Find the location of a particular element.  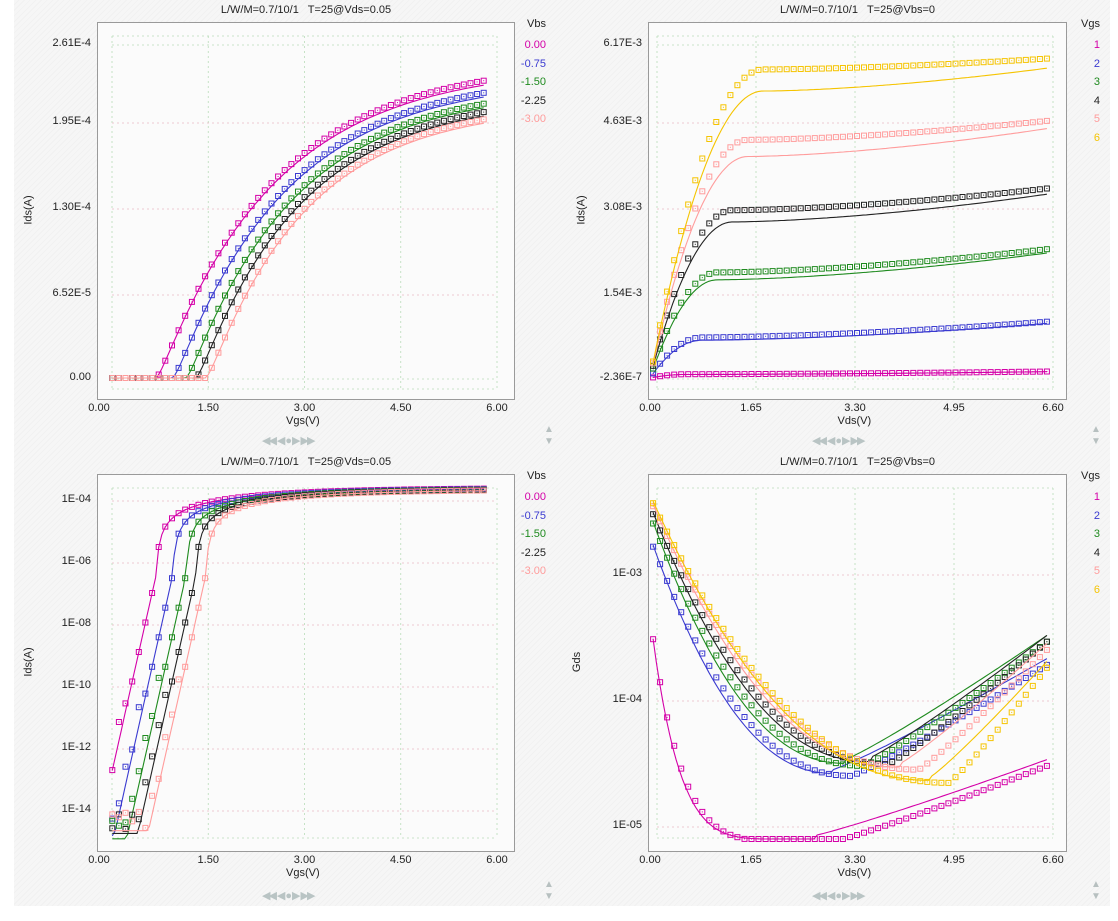

y-tick-label: 1E-08 is located at coordinates (76, 623).